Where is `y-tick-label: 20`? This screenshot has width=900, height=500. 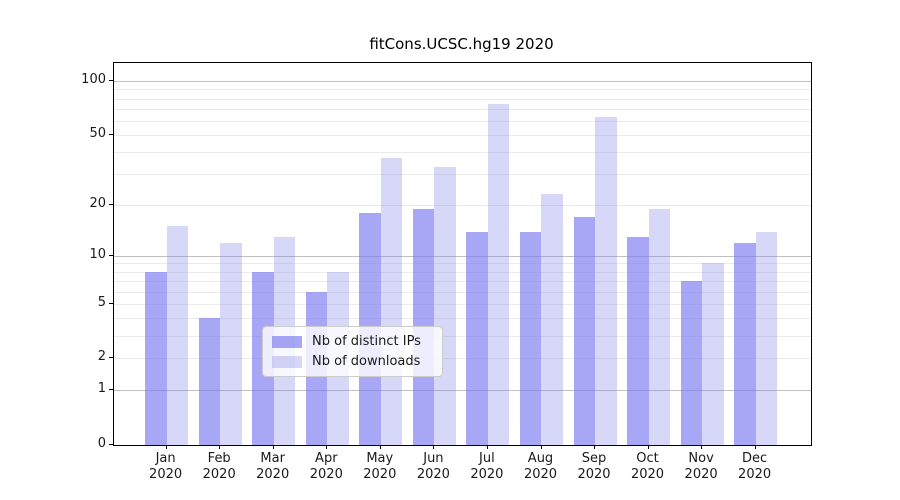
y-tick-label: 20 is located at coordinates (97, 203).